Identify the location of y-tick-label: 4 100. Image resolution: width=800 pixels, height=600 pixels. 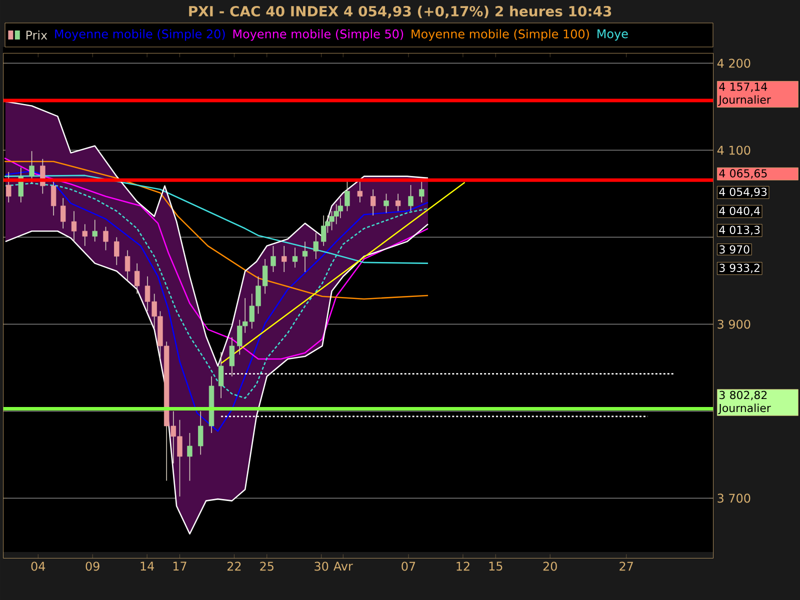
(733, 150).